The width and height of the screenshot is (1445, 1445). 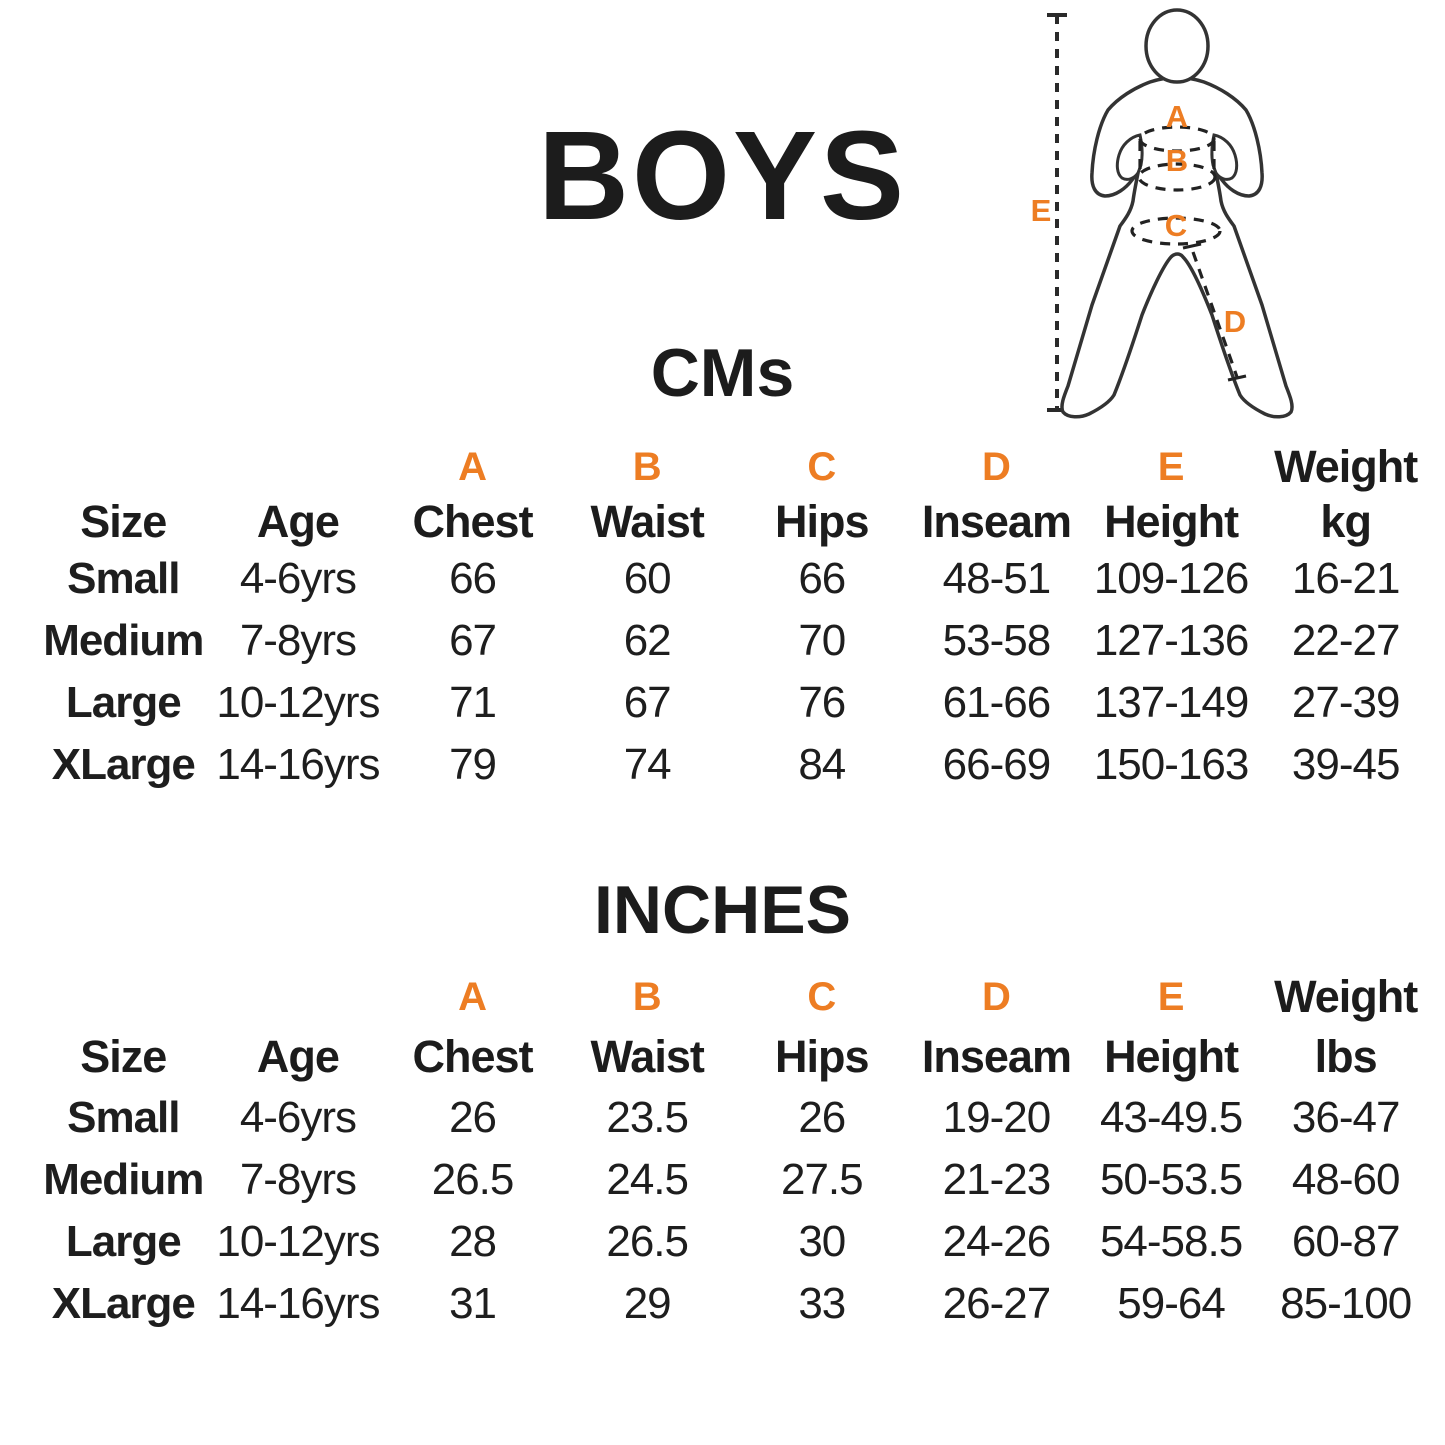 What do you see at coordinates (1346, 578) in the screenshot?
I see `cell-weight: 16-21` at bounding box center [1346, 578].